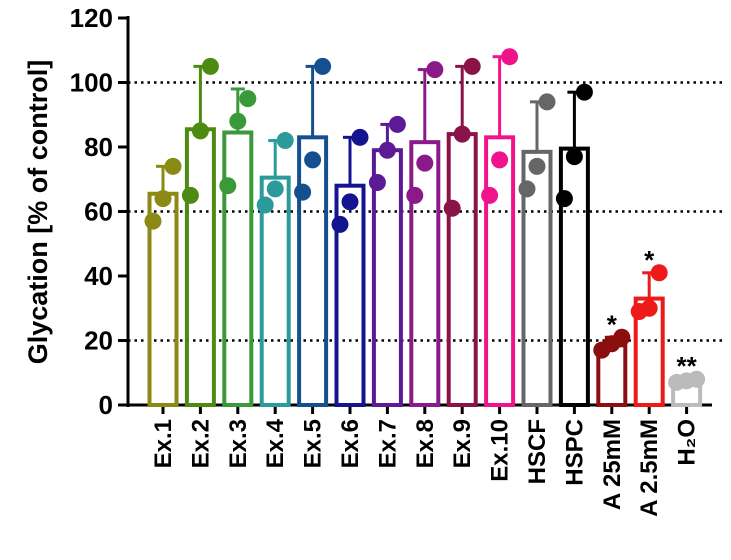 The height and width of the screenshot is (560, 731). Describe the element at coordinates (238, 443) in the screenshot. I see `x-tick-label: Ex.3` at that location.